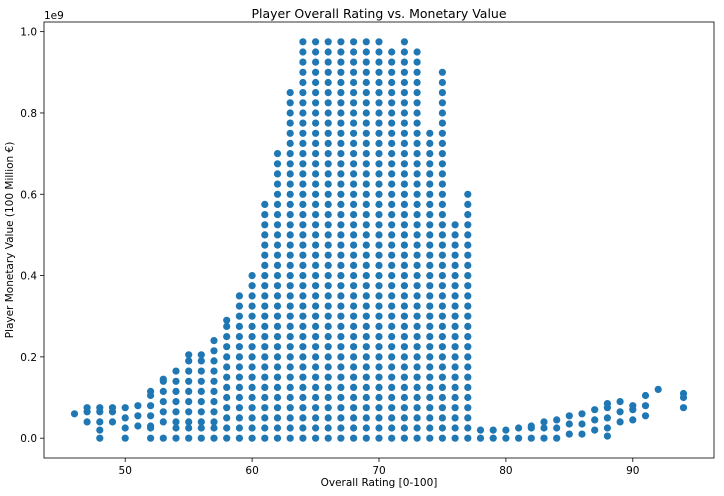  I want to click on y-axis-ticks: 0.0 0.2 0.4 0.6 0.8 1.0, so click(32, 236).